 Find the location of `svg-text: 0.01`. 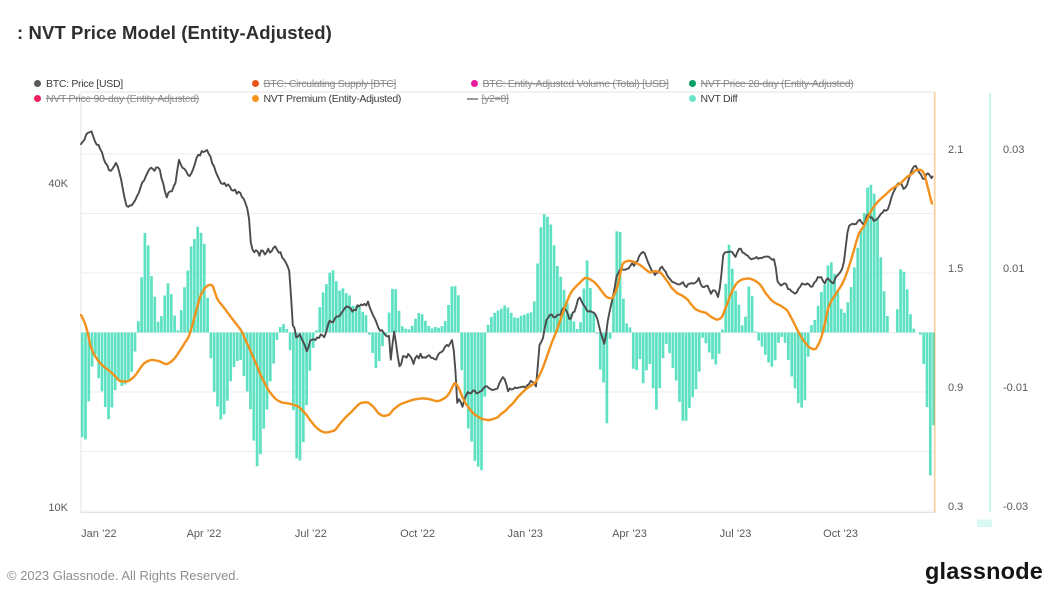

svg-text: 0.01 is located at coordinates (1013, 269).